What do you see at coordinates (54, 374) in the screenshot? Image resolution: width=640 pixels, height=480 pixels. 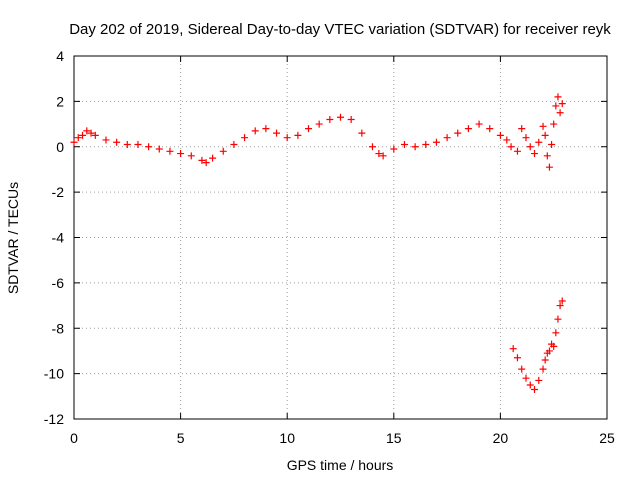 I see `y-tick-label: -10` at bounding box center [54, 374].